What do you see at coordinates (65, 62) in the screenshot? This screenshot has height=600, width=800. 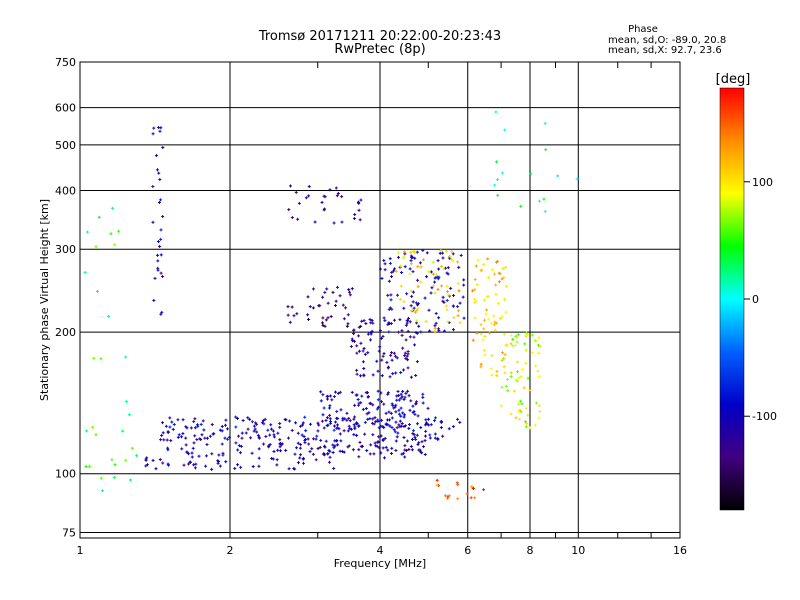 I see `y-tick-label: 750` at bounding box center [65, 62].